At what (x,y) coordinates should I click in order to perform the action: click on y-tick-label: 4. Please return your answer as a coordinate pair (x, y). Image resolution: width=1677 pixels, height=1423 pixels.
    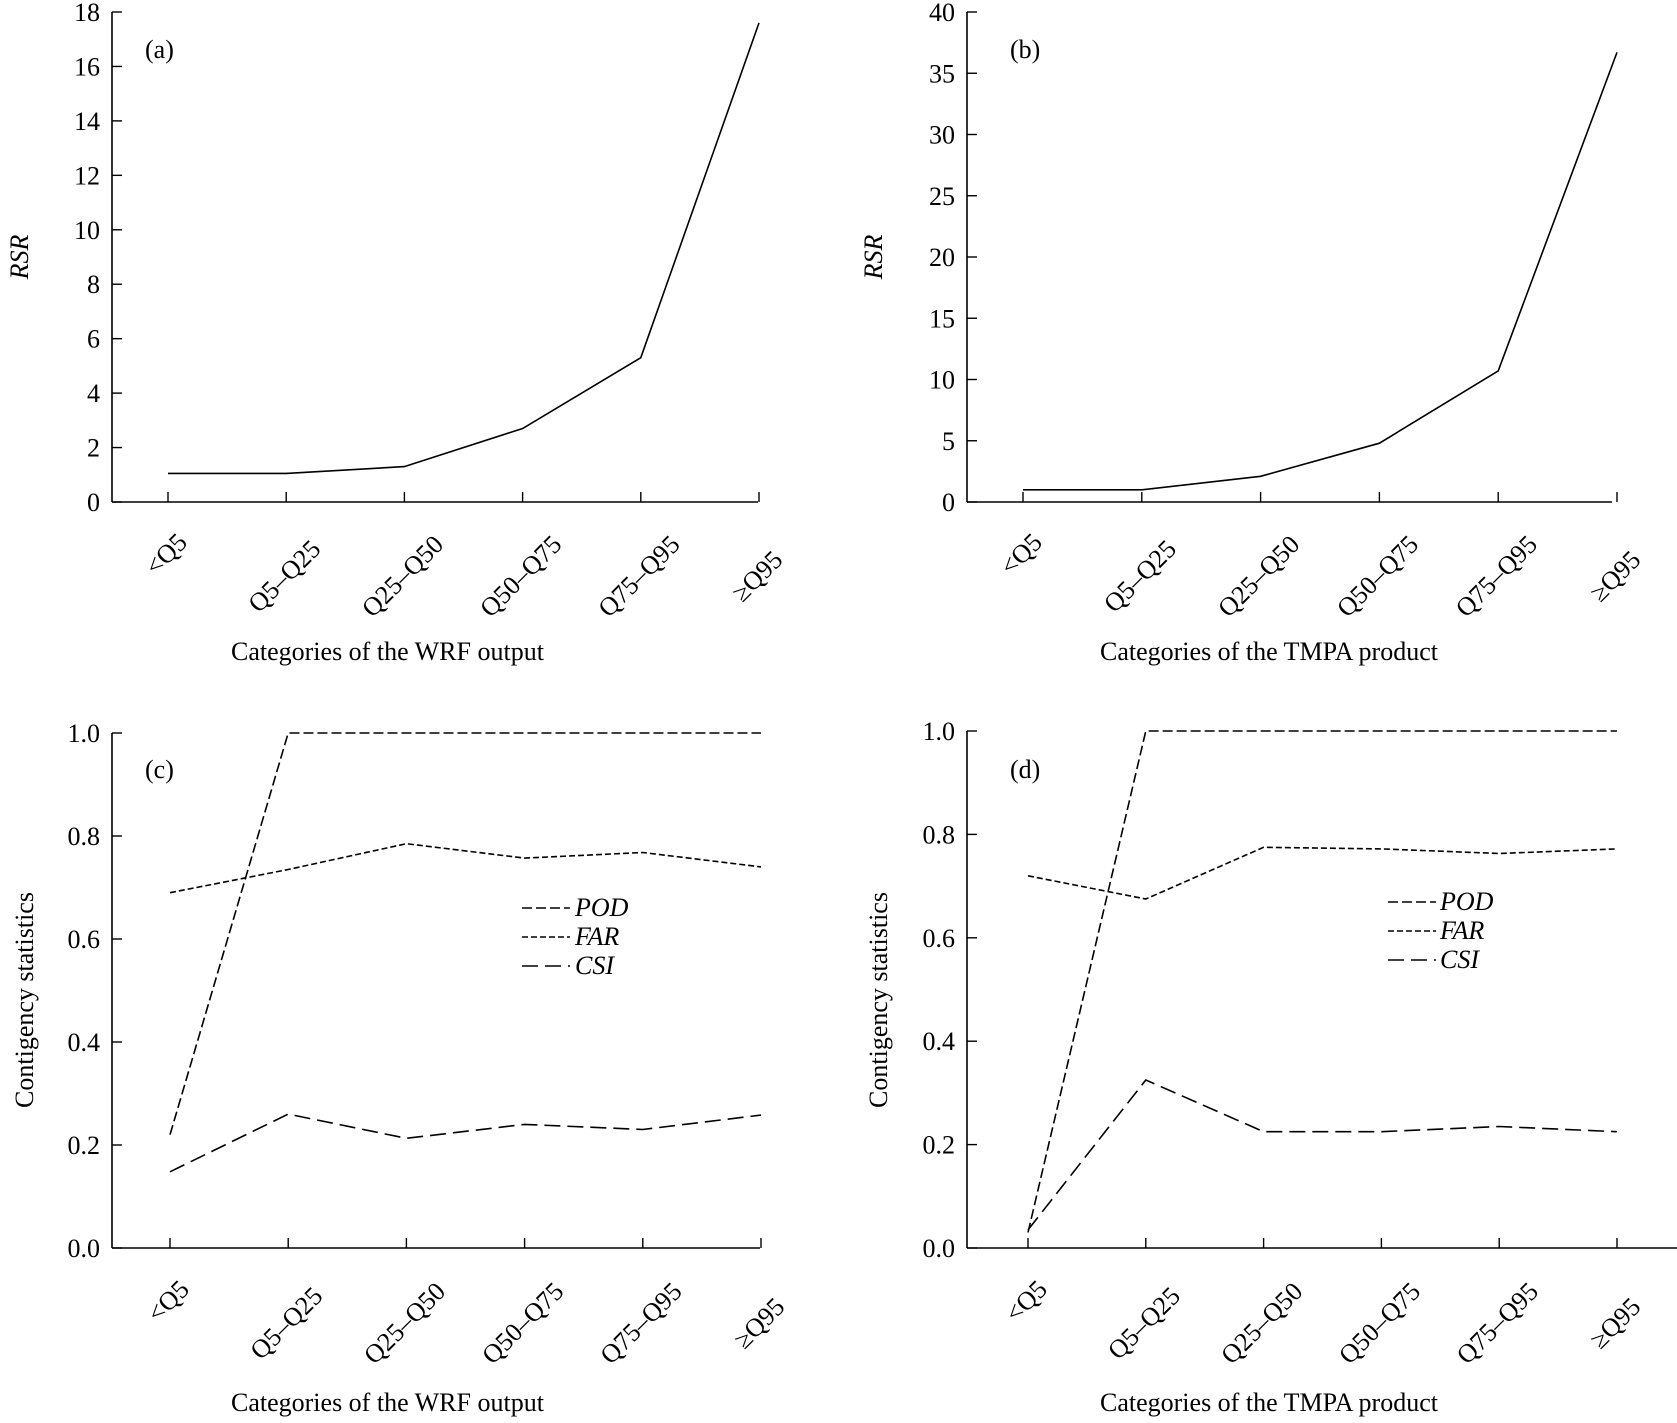
    Looking at the image, I should click on (93, 393).